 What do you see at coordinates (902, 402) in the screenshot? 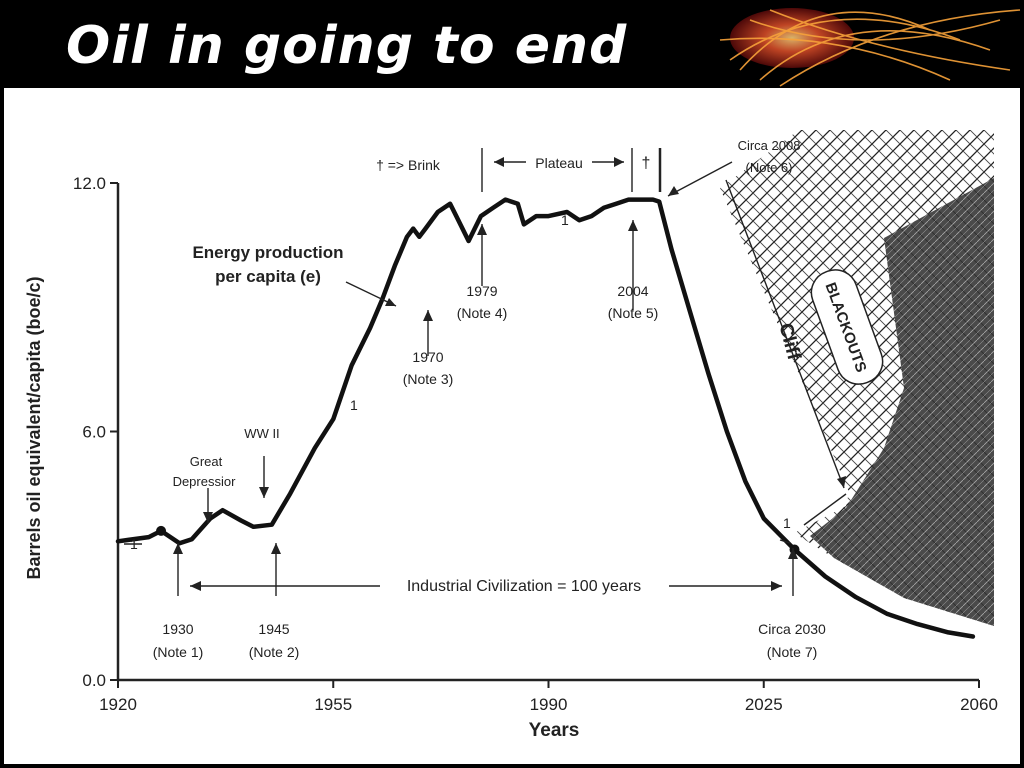
I see `blackouts-dense-region` at bounding box center [902, 402].